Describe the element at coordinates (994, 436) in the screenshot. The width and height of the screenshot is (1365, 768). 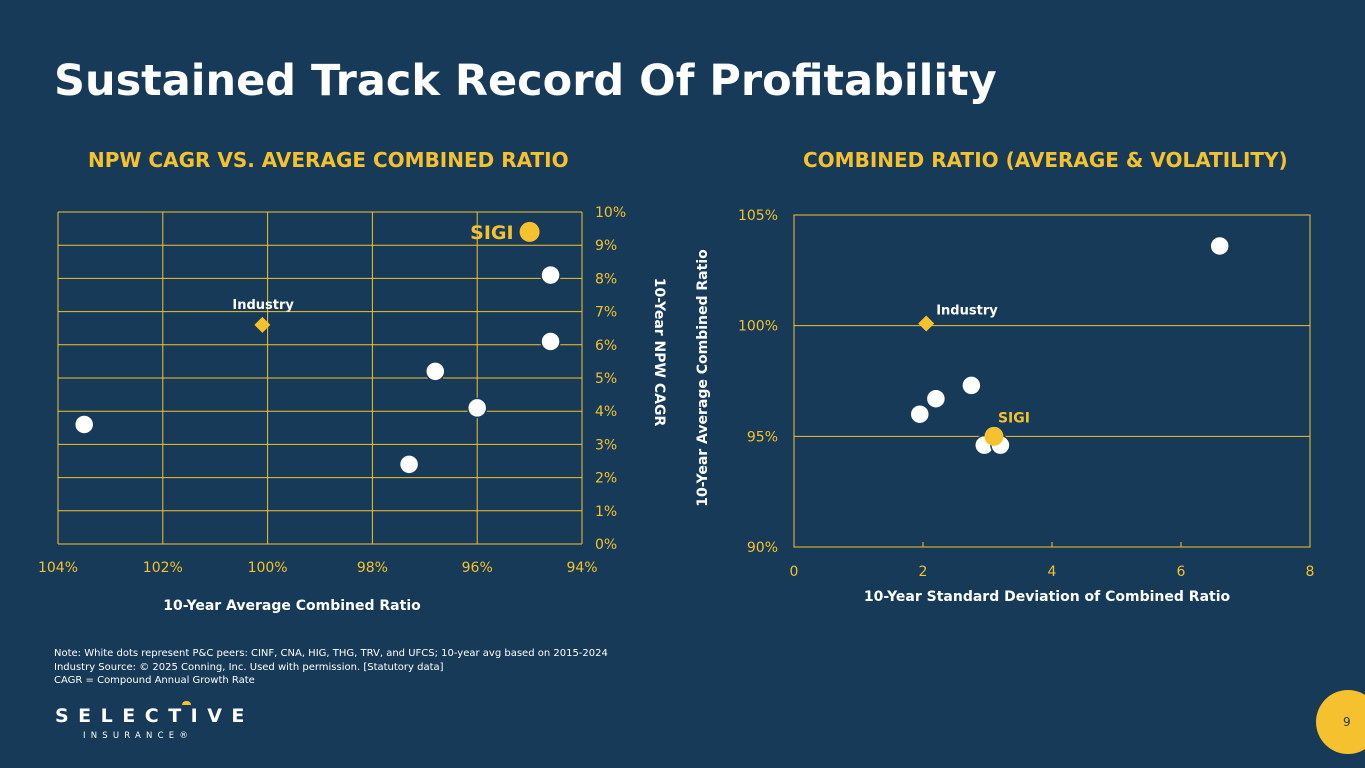
I see `chart2-sigi-point` at that location.